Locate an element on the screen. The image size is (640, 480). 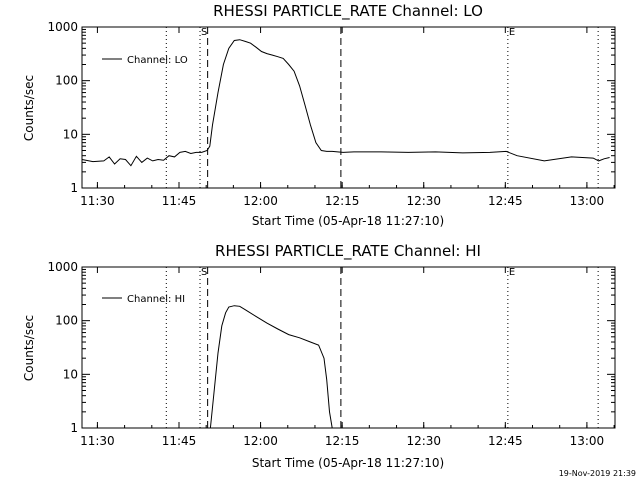
legend-label: Channel: LO is located at coordinates (157, 60).